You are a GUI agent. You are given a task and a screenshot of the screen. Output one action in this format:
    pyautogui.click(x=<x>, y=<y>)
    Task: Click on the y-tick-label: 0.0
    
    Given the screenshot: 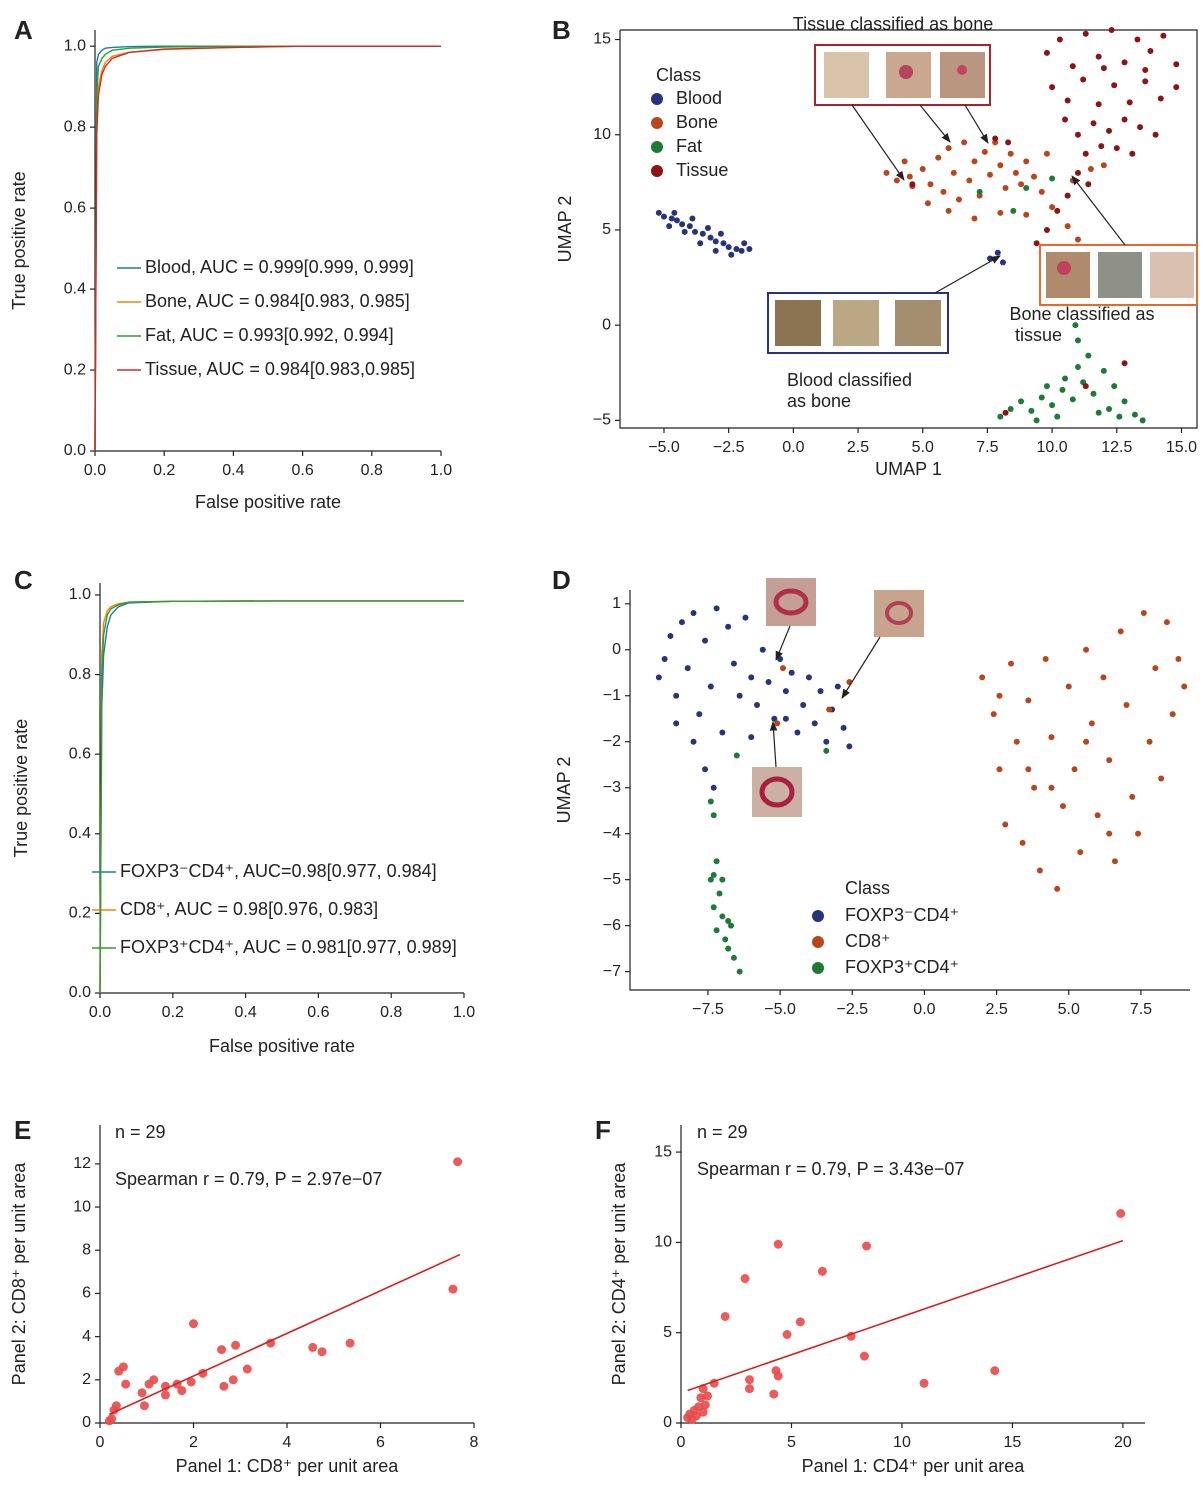 What is the action you would take?
    pyautogui.click(x=75, y=450)
    